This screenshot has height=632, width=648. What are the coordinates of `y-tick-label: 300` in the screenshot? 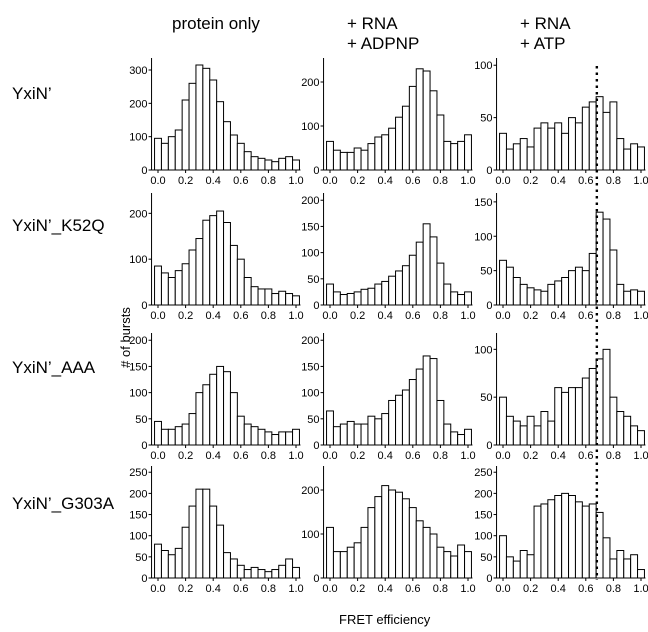 It's located at (138, 71).